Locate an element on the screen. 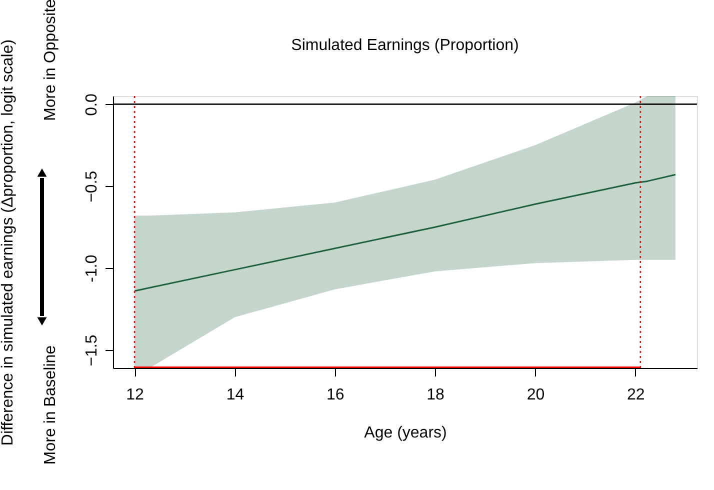 The width and height of the screenshot is (714, 490). x-tick-label: 14 is located at coordinates (235, 395).